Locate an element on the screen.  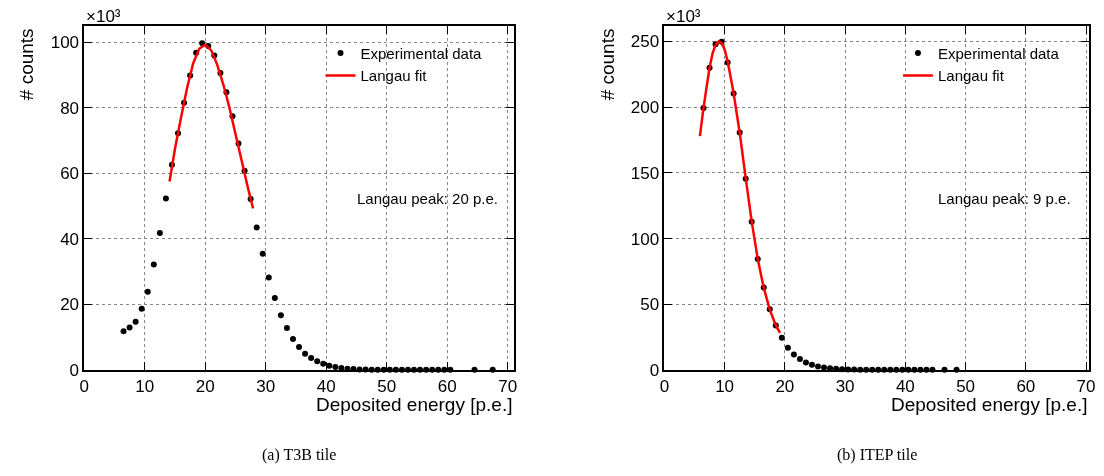
y-tick-label: 80 is located at coordinates (70, 108).